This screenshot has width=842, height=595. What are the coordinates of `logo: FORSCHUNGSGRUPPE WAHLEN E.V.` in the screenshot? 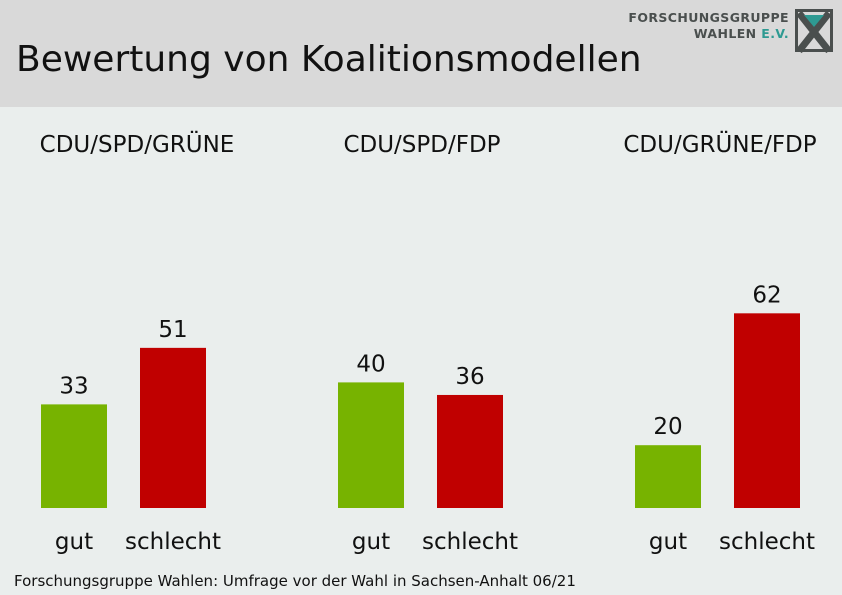 It's located at (708, 26).